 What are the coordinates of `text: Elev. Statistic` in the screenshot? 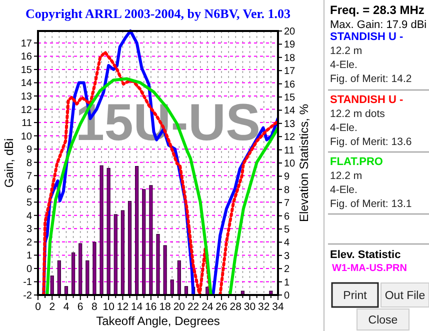 It's located at (365, 255).